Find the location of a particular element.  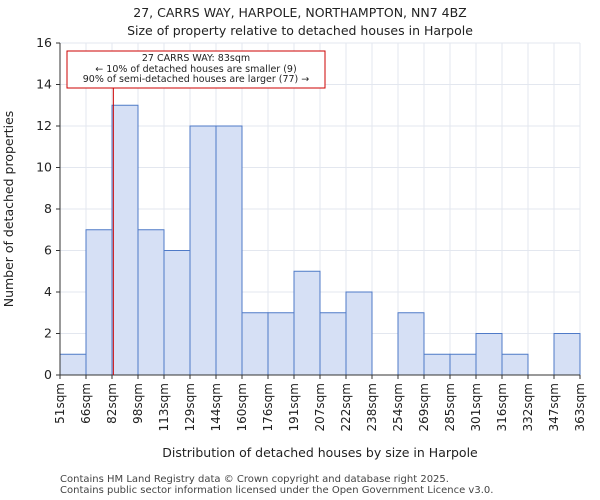

x-tick-label: 113sqm is located at coordinates (164, 407).